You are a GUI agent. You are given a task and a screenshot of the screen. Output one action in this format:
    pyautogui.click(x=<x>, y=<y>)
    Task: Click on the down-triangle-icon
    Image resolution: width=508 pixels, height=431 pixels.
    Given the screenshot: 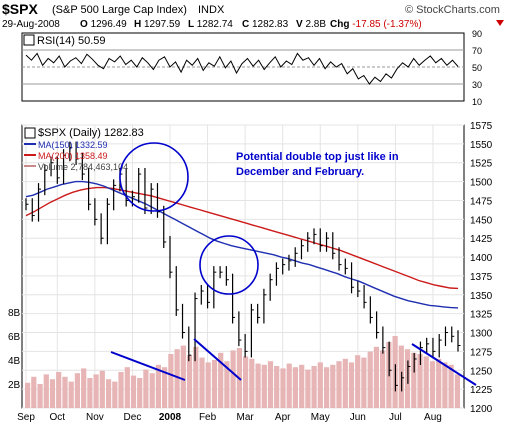 What is the action you would take?
    pyautogui.click(x=500, y=23)
    